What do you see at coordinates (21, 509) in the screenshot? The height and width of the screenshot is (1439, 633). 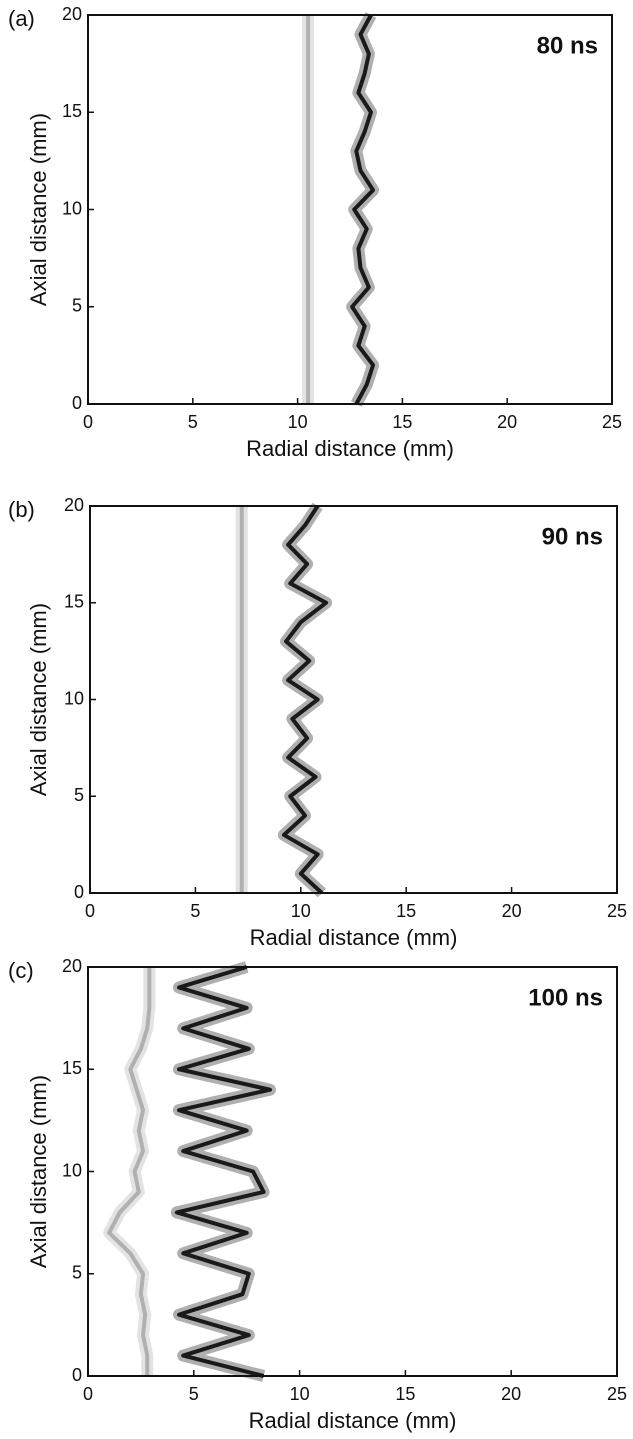 I see `panel-label: (b)` at bounding box center [21, 509].